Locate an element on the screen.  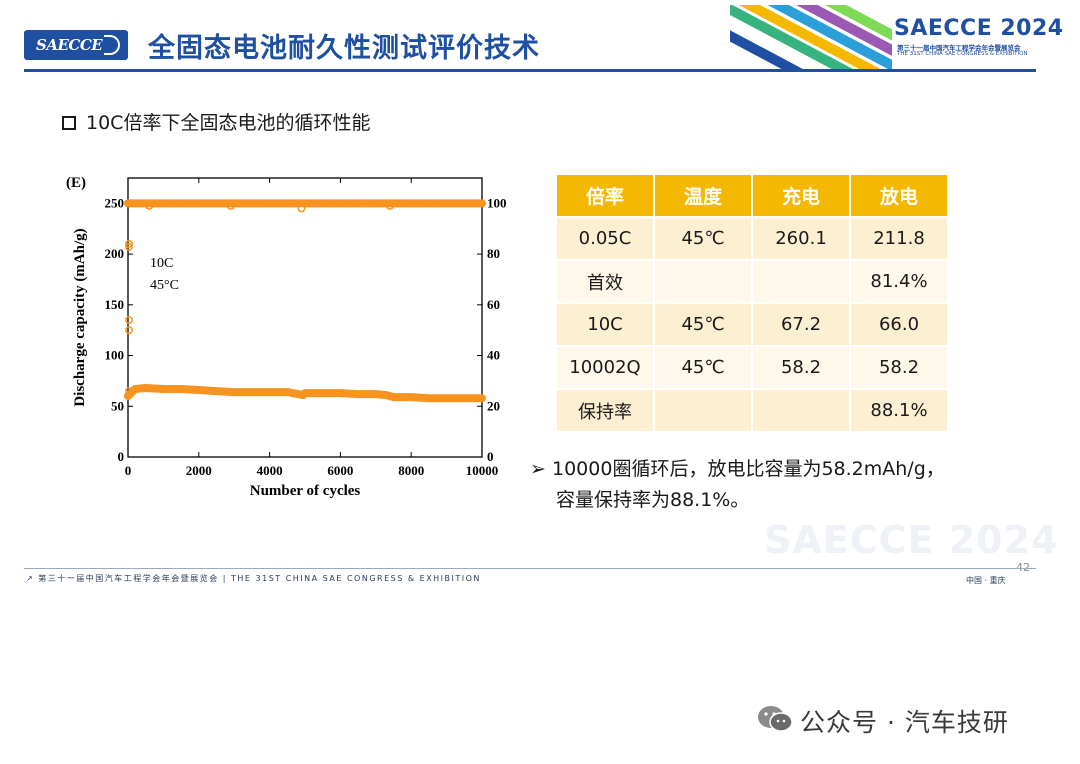
y-left-tick-label: 100 is located at coordinates (115, 355).